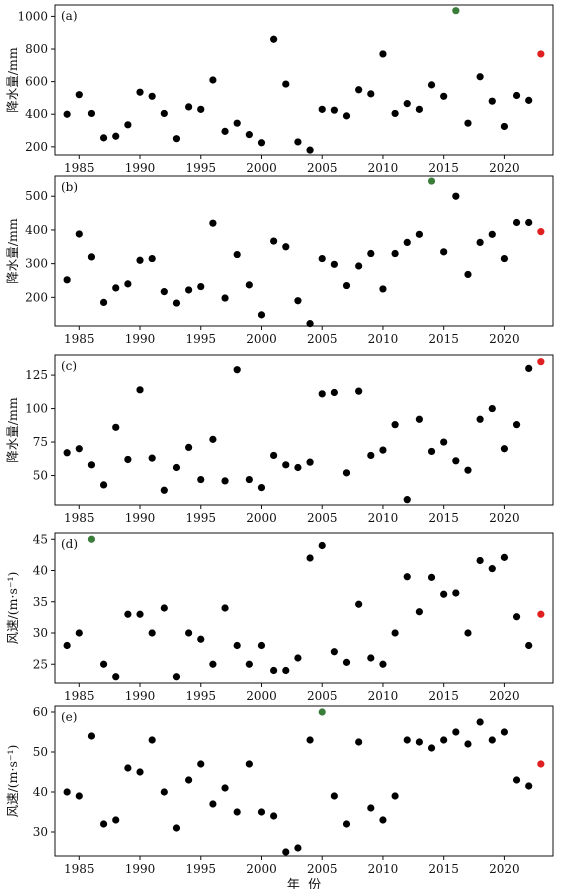  Describe the element at coordinates (79, 339) in the screenshot. I see `x-tick-label: 1985` at that location.